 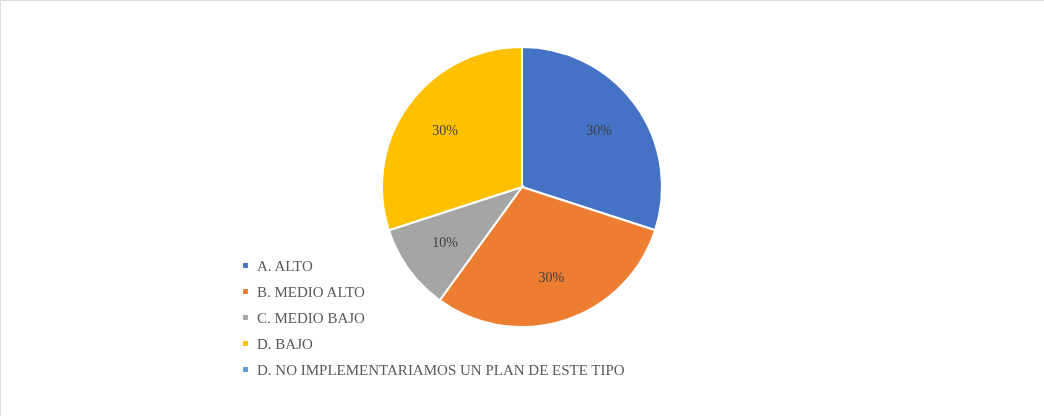 What do you see at coordinates (441, 369) in the screenshot?
I see `legend-label: D. NO IMPLEMENTARIAMOS UN PLAN DE ESTE TIPO` at bounding box center [441, 369].